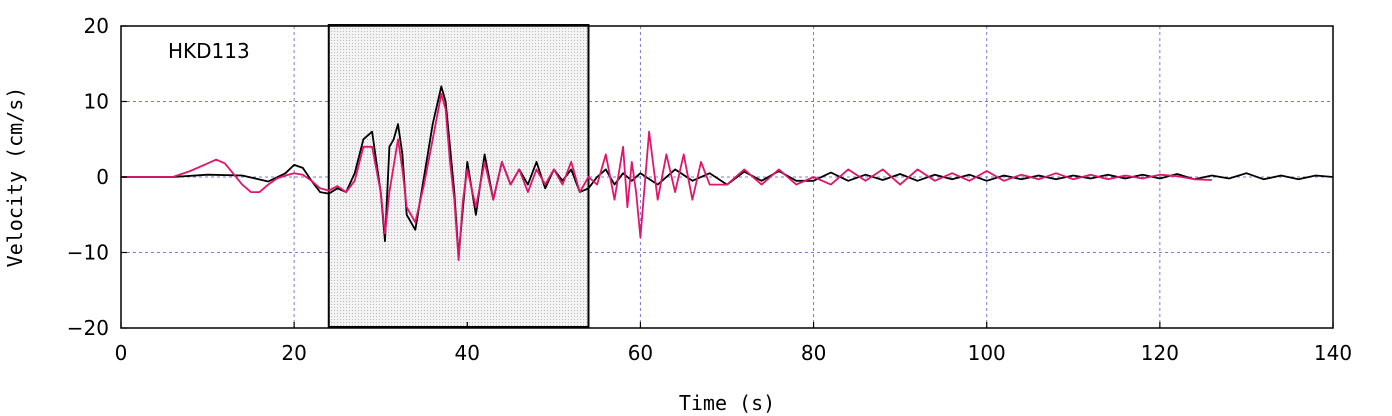  Describe the element at coordinates (813, 353) in the screenshot. I see `x-tick-label: 80` at that location.